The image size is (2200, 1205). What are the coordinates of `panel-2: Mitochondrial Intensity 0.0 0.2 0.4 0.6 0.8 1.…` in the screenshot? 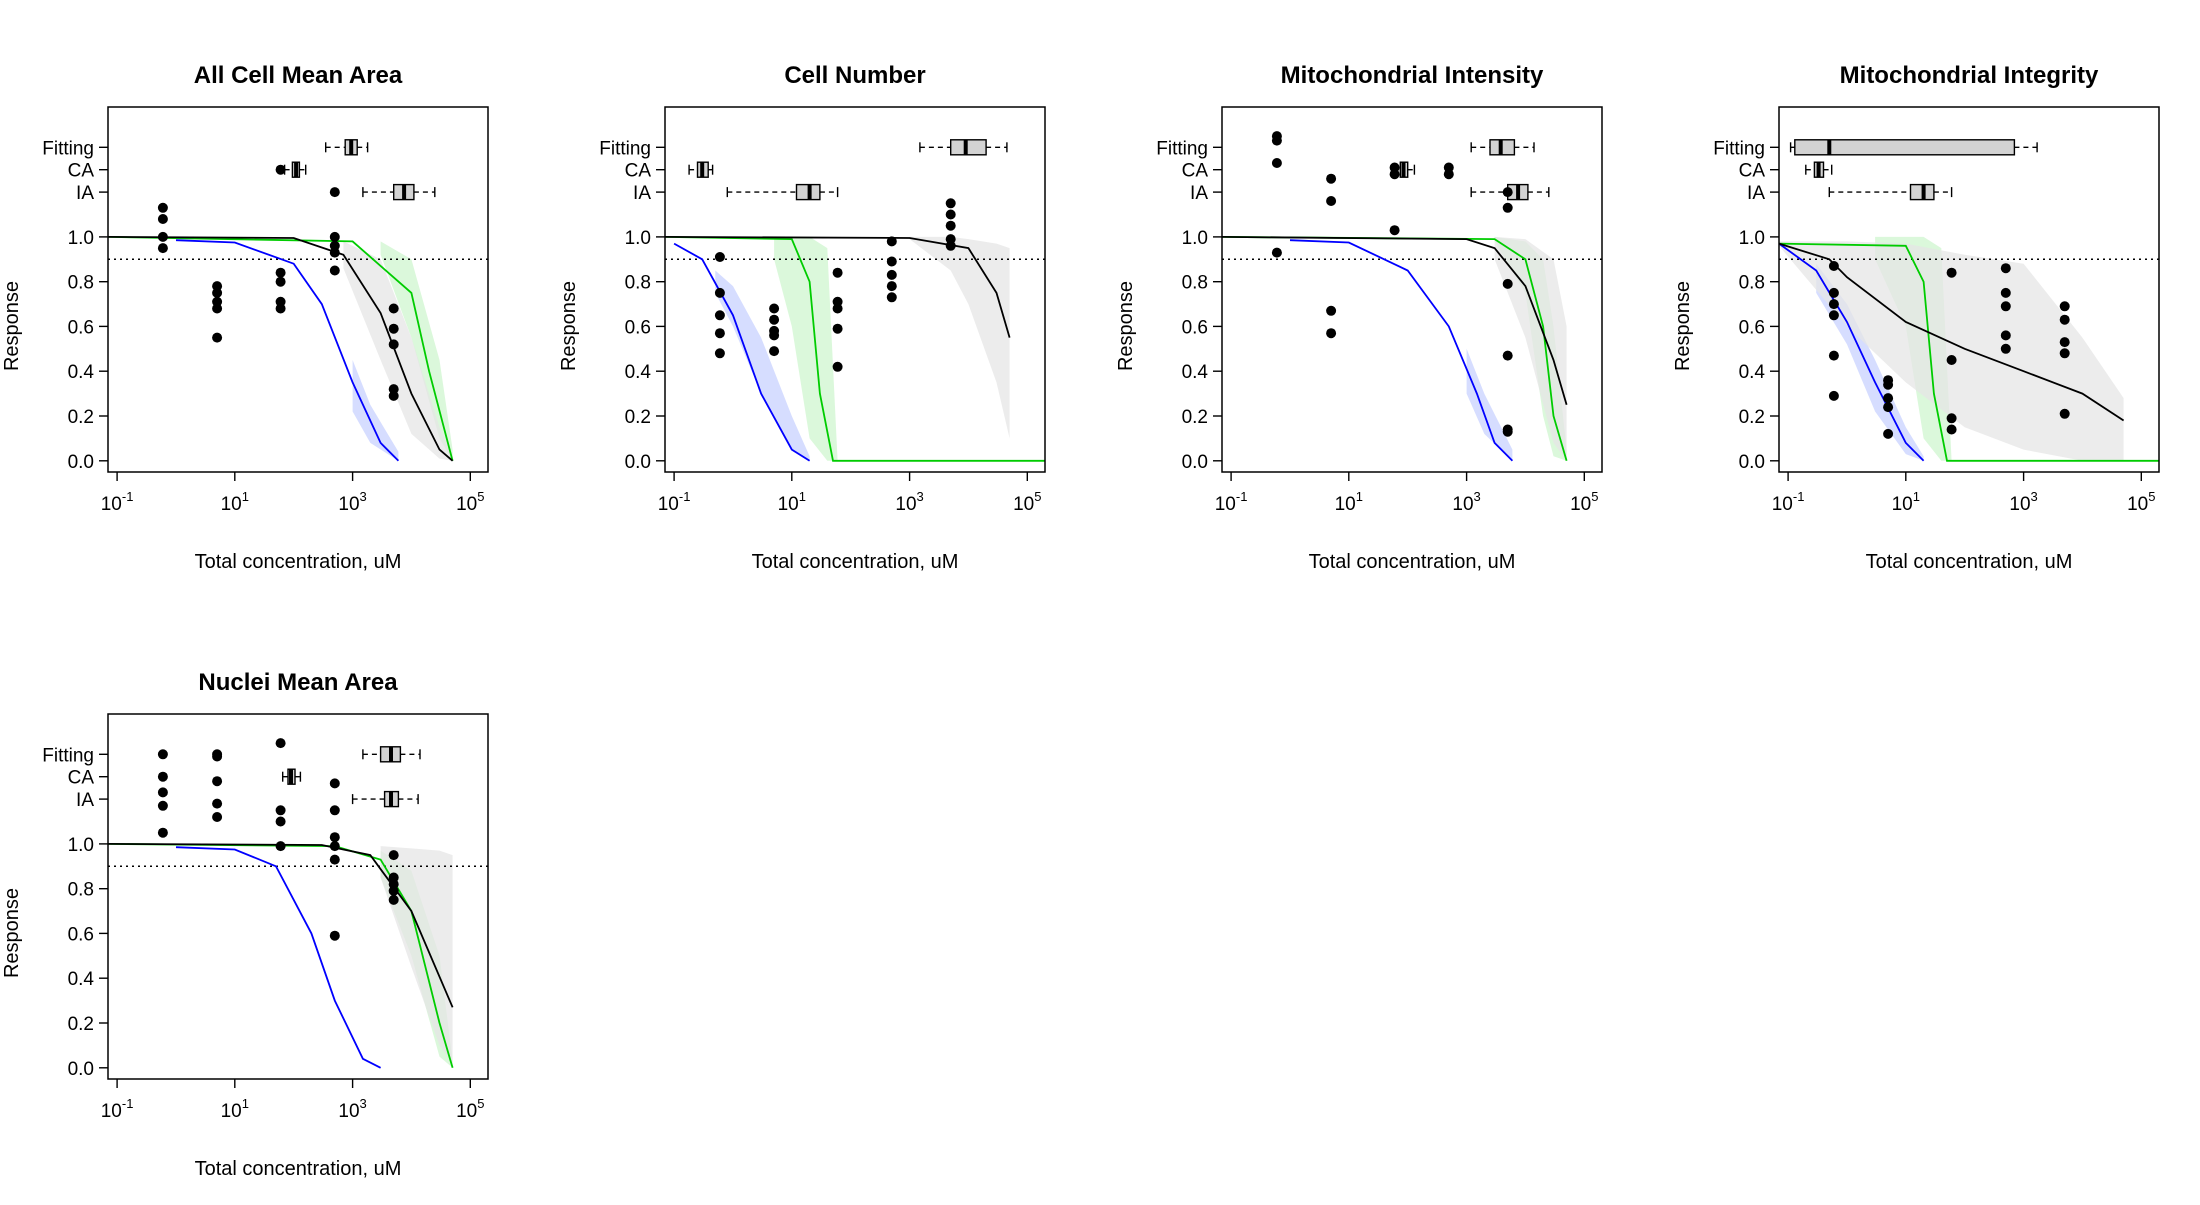 It's located at (1359, 317).